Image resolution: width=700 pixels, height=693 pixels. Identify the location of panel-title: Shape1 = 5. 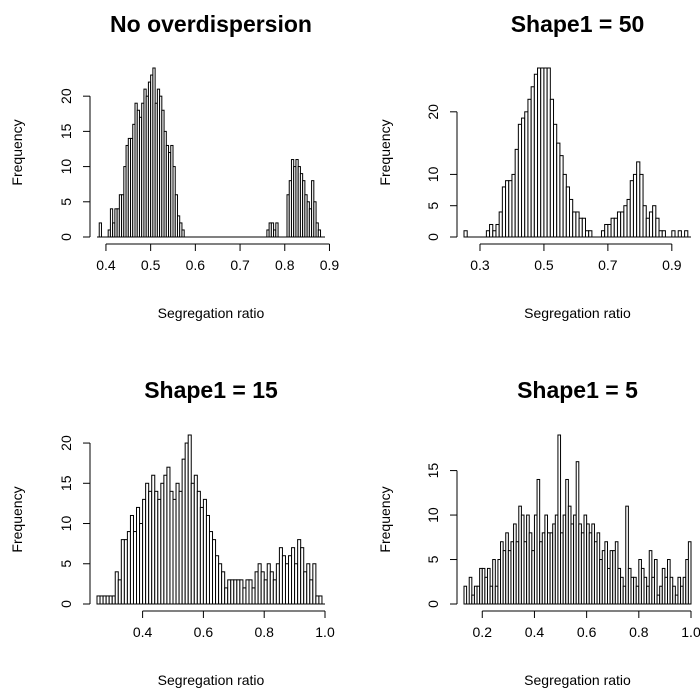
(577, 390).